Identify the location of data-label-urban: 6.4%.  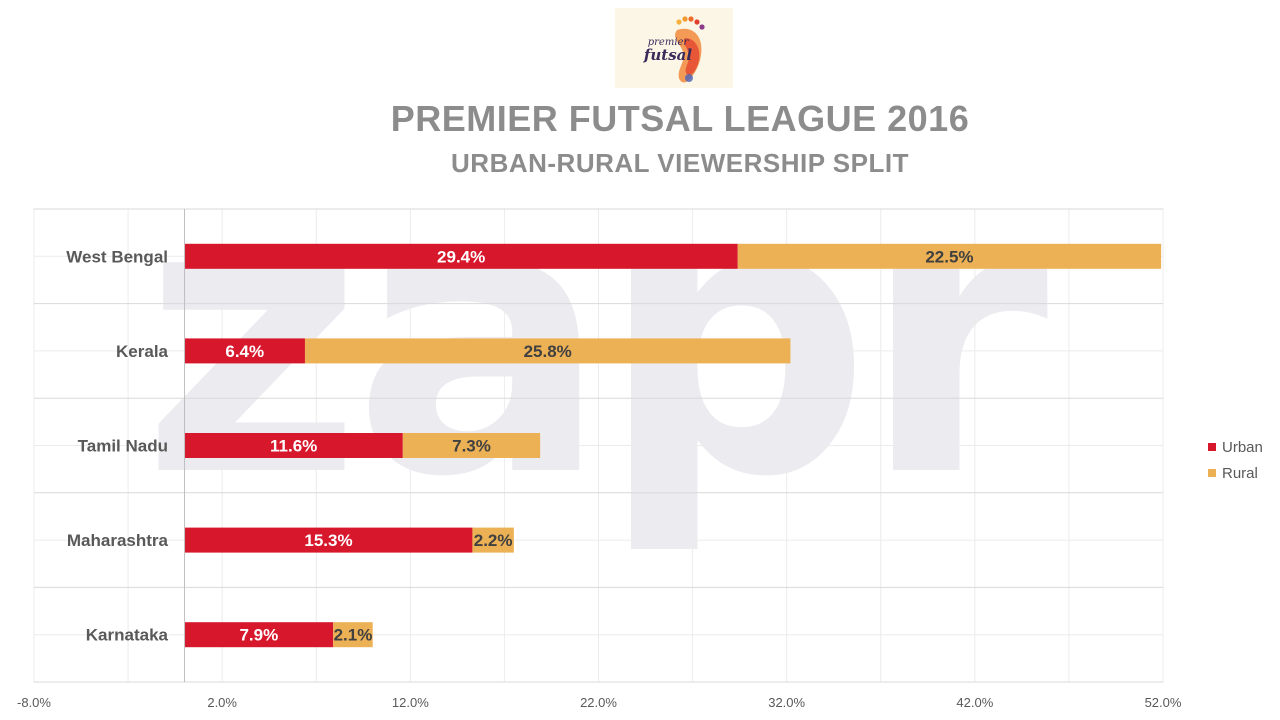
(244, 351).